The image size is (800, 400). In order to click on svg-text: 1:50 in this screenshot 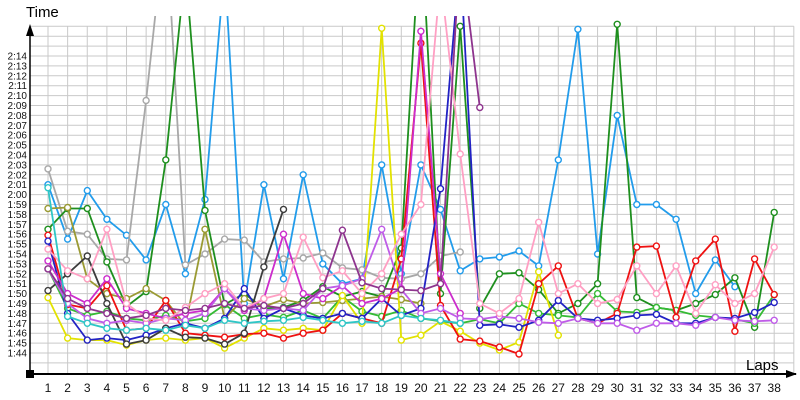, I will do `click(18, 294)`.